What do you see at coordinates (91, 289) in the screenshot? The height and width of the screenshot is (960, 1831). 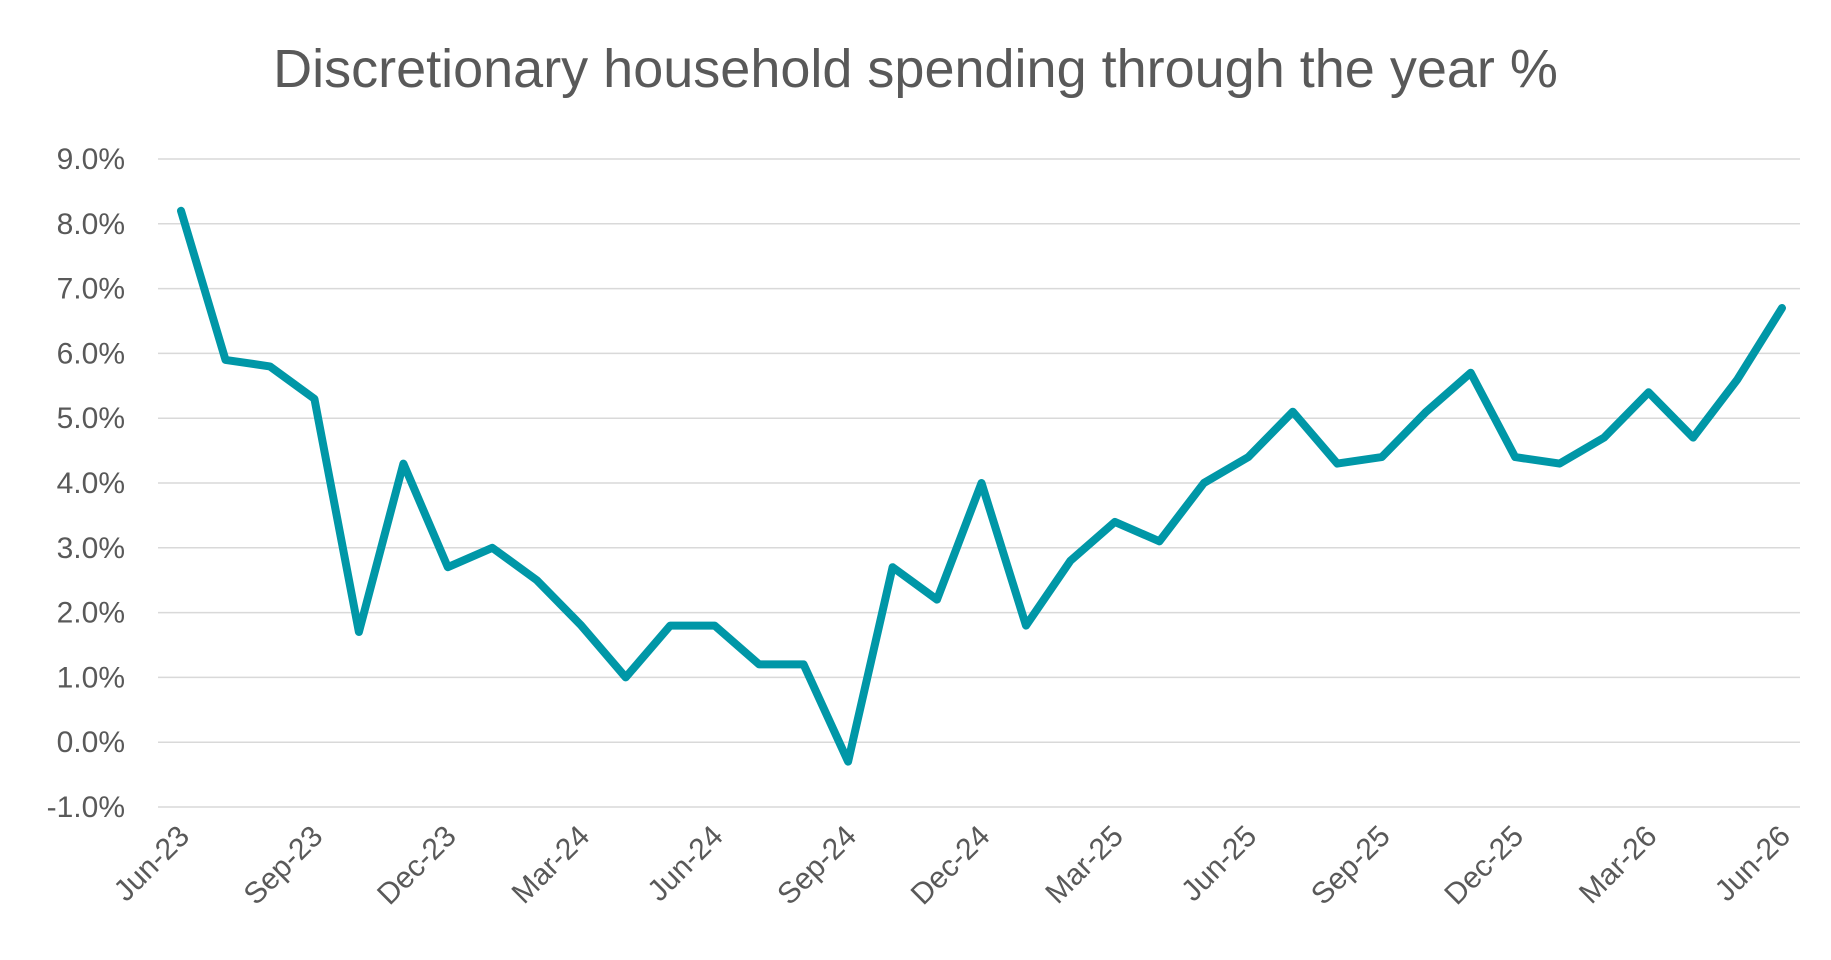 I see `y-tick-label: 7.0%` at bounding box center [91, 289].